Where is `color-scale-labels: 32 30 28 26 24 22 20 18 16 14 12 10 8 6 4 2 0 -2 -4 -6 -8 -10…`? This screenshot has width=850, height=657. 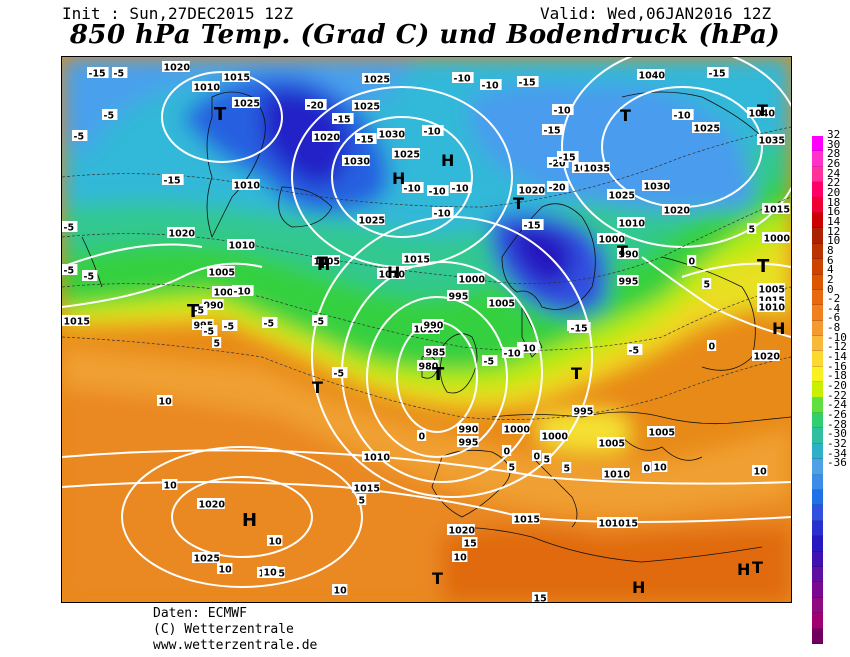
color-scale-labels: 32 30 28 26 24 22 20 18 16 14 12 10 8 6 4 2 0 -2 -4 -6 -8 -10… is located at coordinates (837, 298).